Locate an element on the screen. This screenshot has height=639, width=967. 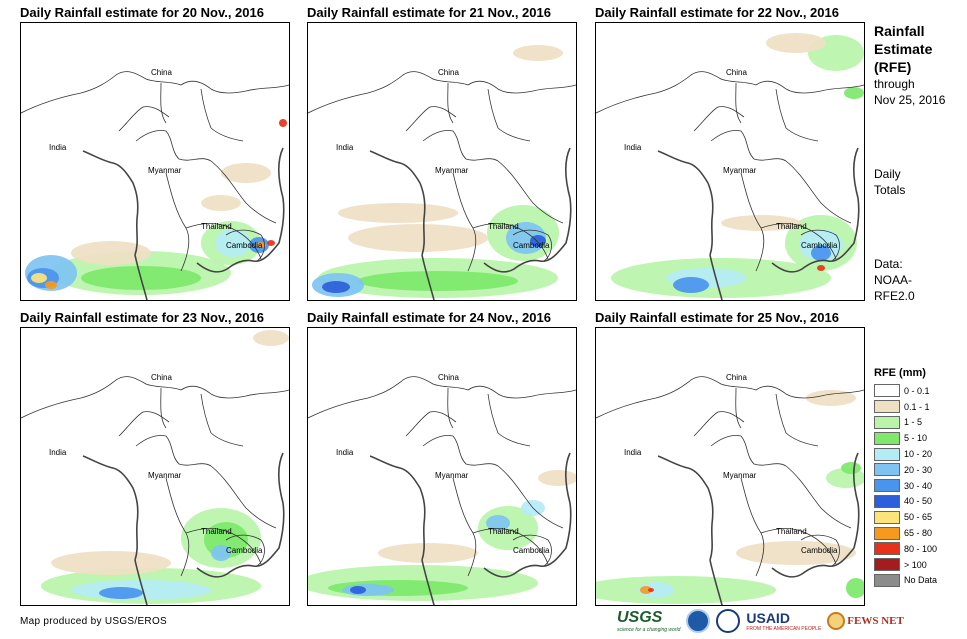
data-line: RFE2.0 is located at coordinates (894, 296).